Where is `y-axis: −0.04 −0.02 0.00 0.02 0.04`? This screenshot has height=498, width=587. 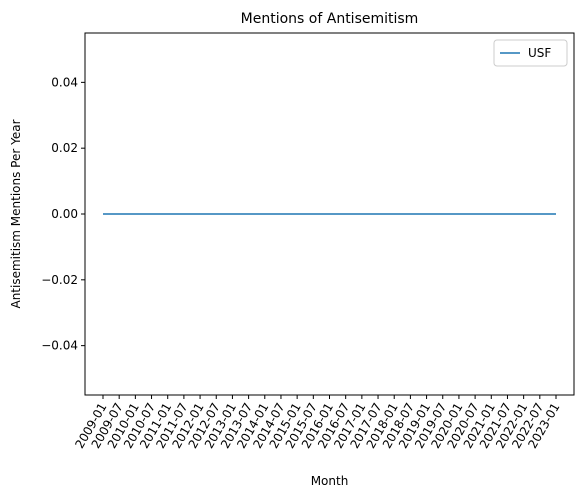 y-axis: −0.04 −0.02 0.00 0.02 0.04 is located at coordinates (63, 214).